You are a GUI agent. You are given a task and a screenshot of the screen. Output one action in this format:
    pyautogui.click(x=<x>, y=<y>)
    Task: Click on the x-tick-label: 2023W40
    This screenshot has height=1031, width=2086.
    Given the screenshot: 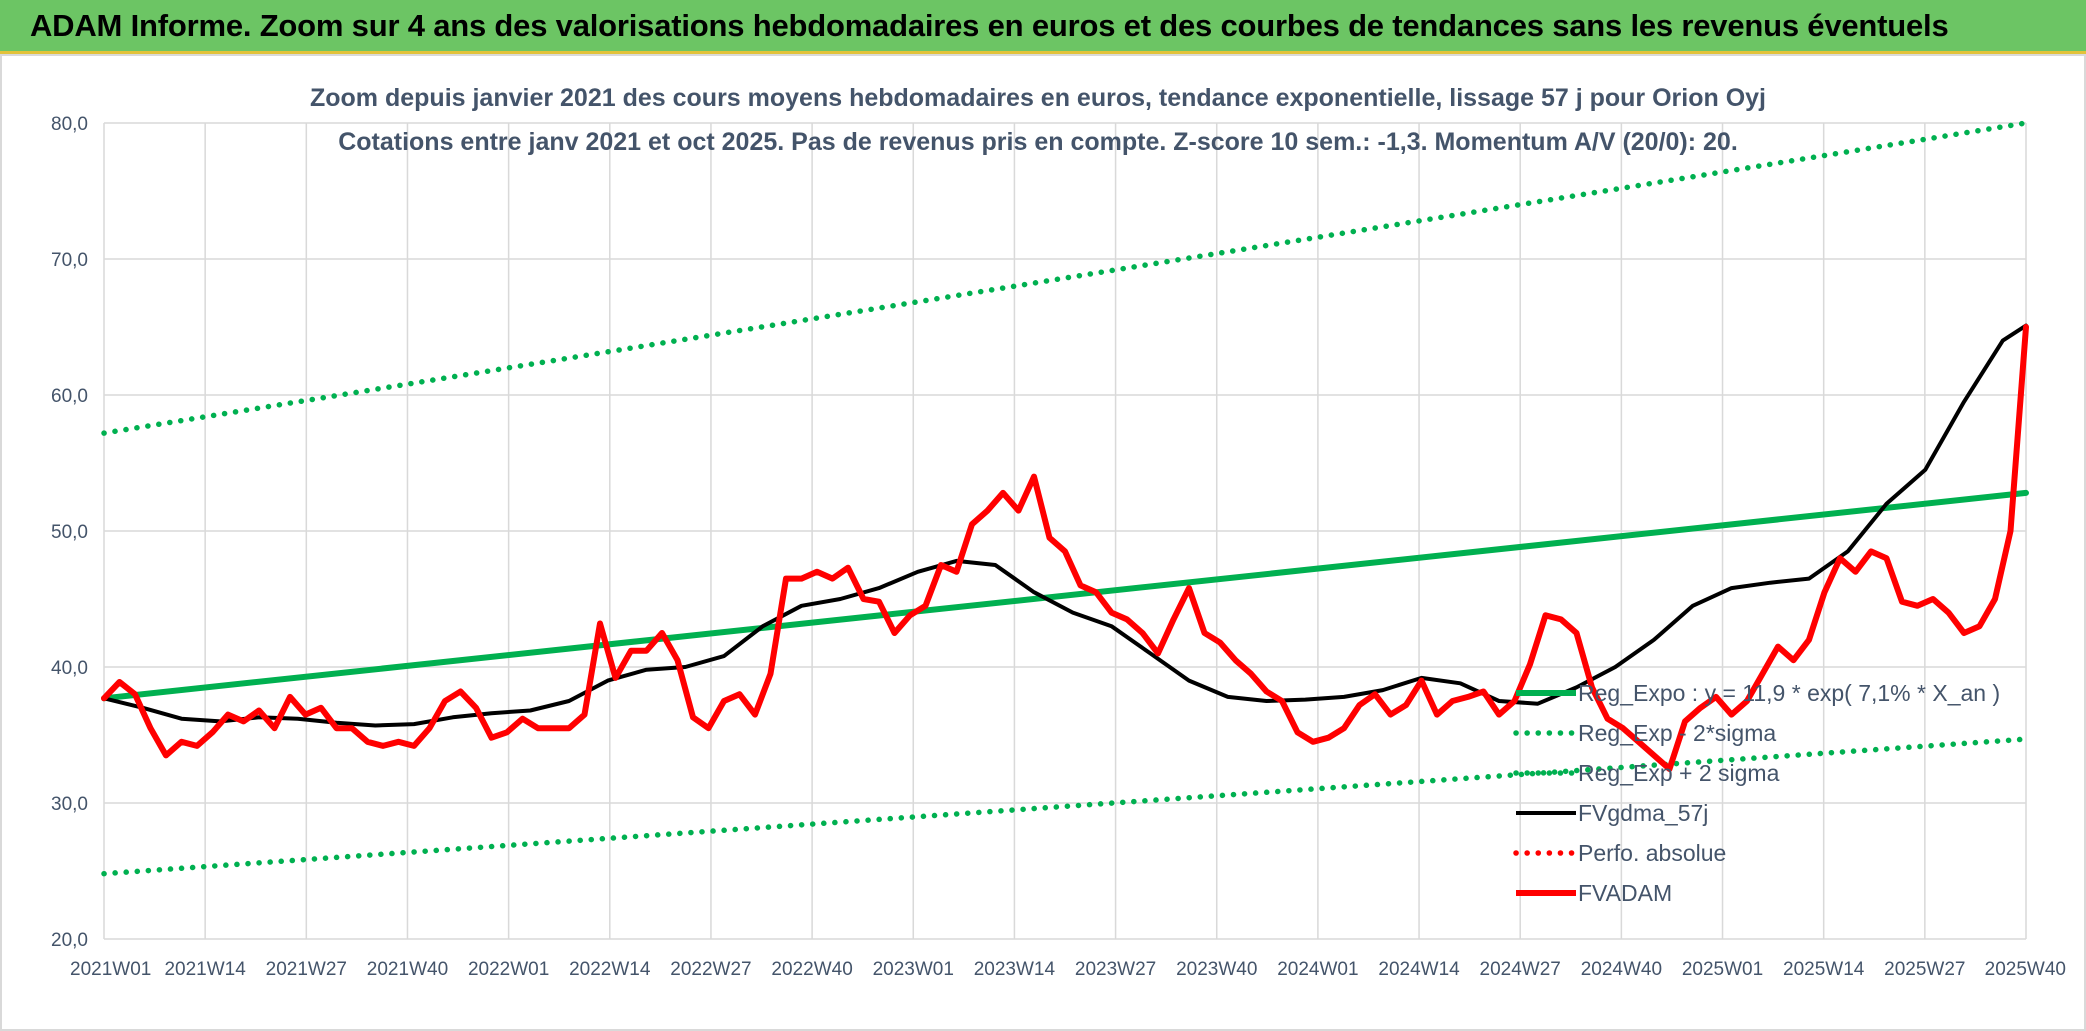 What is the action you would take?
    pyautogui.click(x=1216, y=969)
    